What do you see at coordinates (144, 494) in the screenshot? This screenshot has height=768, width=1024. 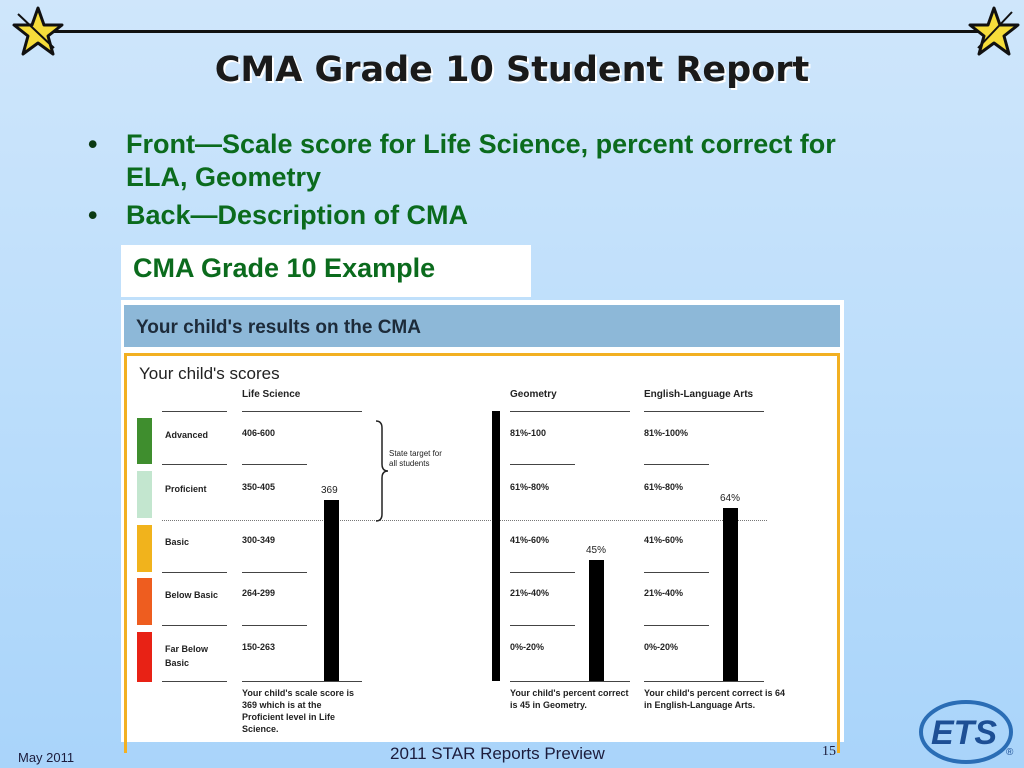 I see `level-color-proficient` at bounding box center [144, 494].